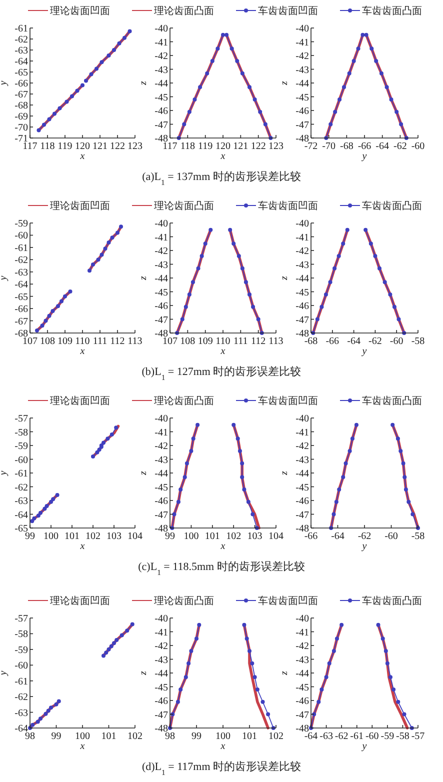 The width and height of the screenshot is (443, 782). What do you see at coordinates (30, 146) in the screenshot?
I see `x-tick-label: 117` at bounding box center [30, 146].